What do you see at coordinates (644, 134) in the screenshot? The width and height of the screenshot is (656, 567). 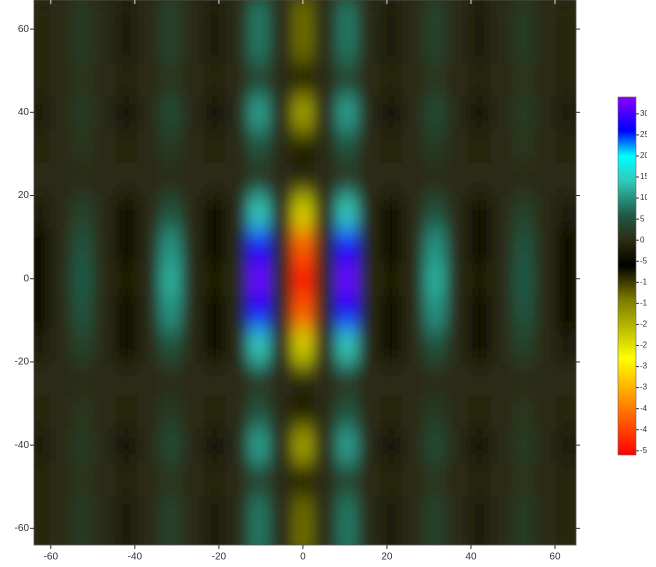 I see `colorbar-tick-label: 25` at bounding box center [644, 134].